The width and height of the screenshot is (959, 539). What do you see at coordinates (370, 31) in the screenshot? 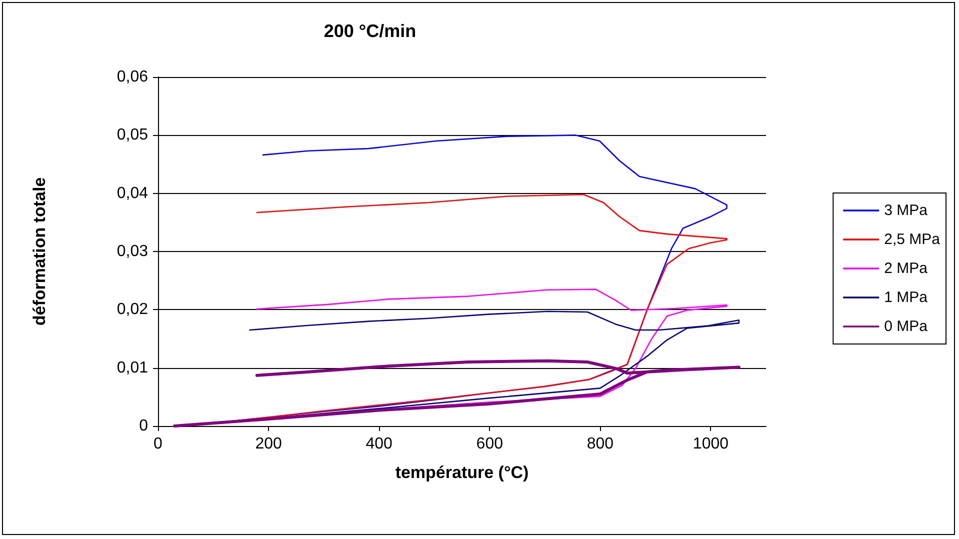
I see `chart-title: 200 °C/min` at bounding box center [370, 31].